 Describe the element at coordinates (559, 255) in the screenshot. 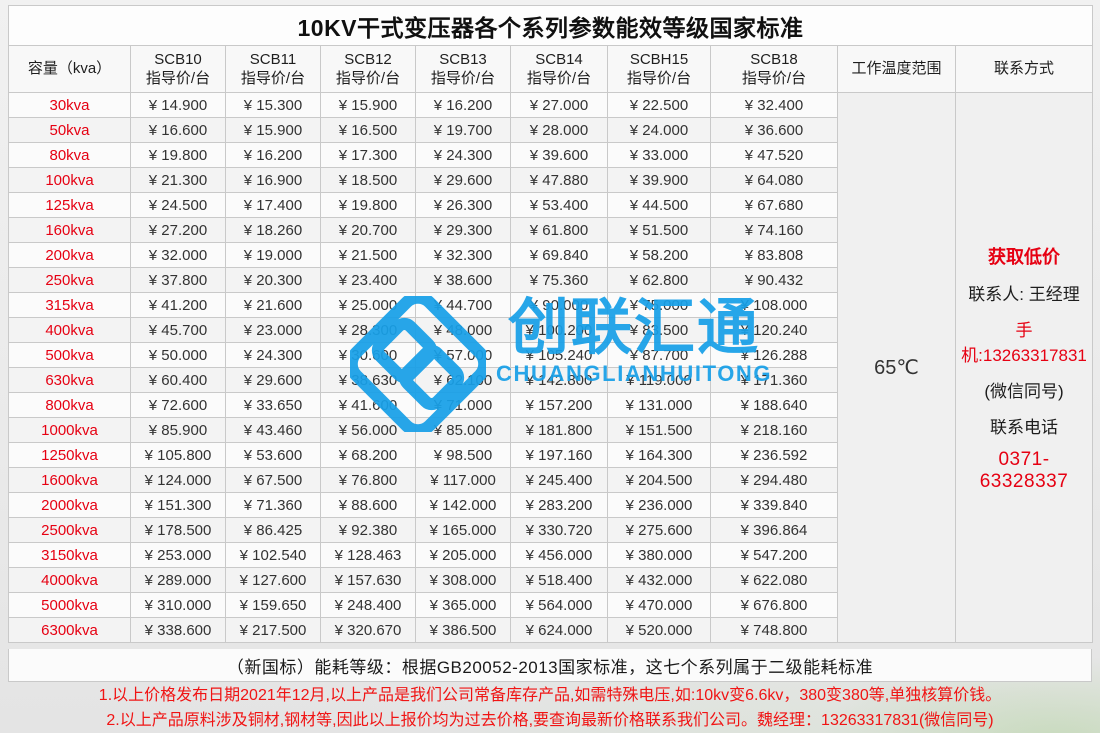

I see `price-cell: ¥ 69.840` at that location.